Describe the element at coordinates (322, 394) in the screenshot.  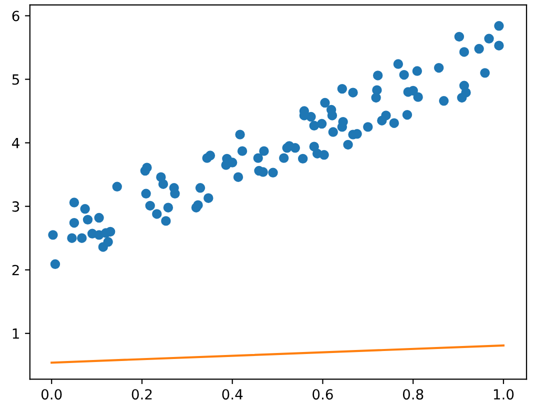
I see `x-tick-label: 0.6` at that location.